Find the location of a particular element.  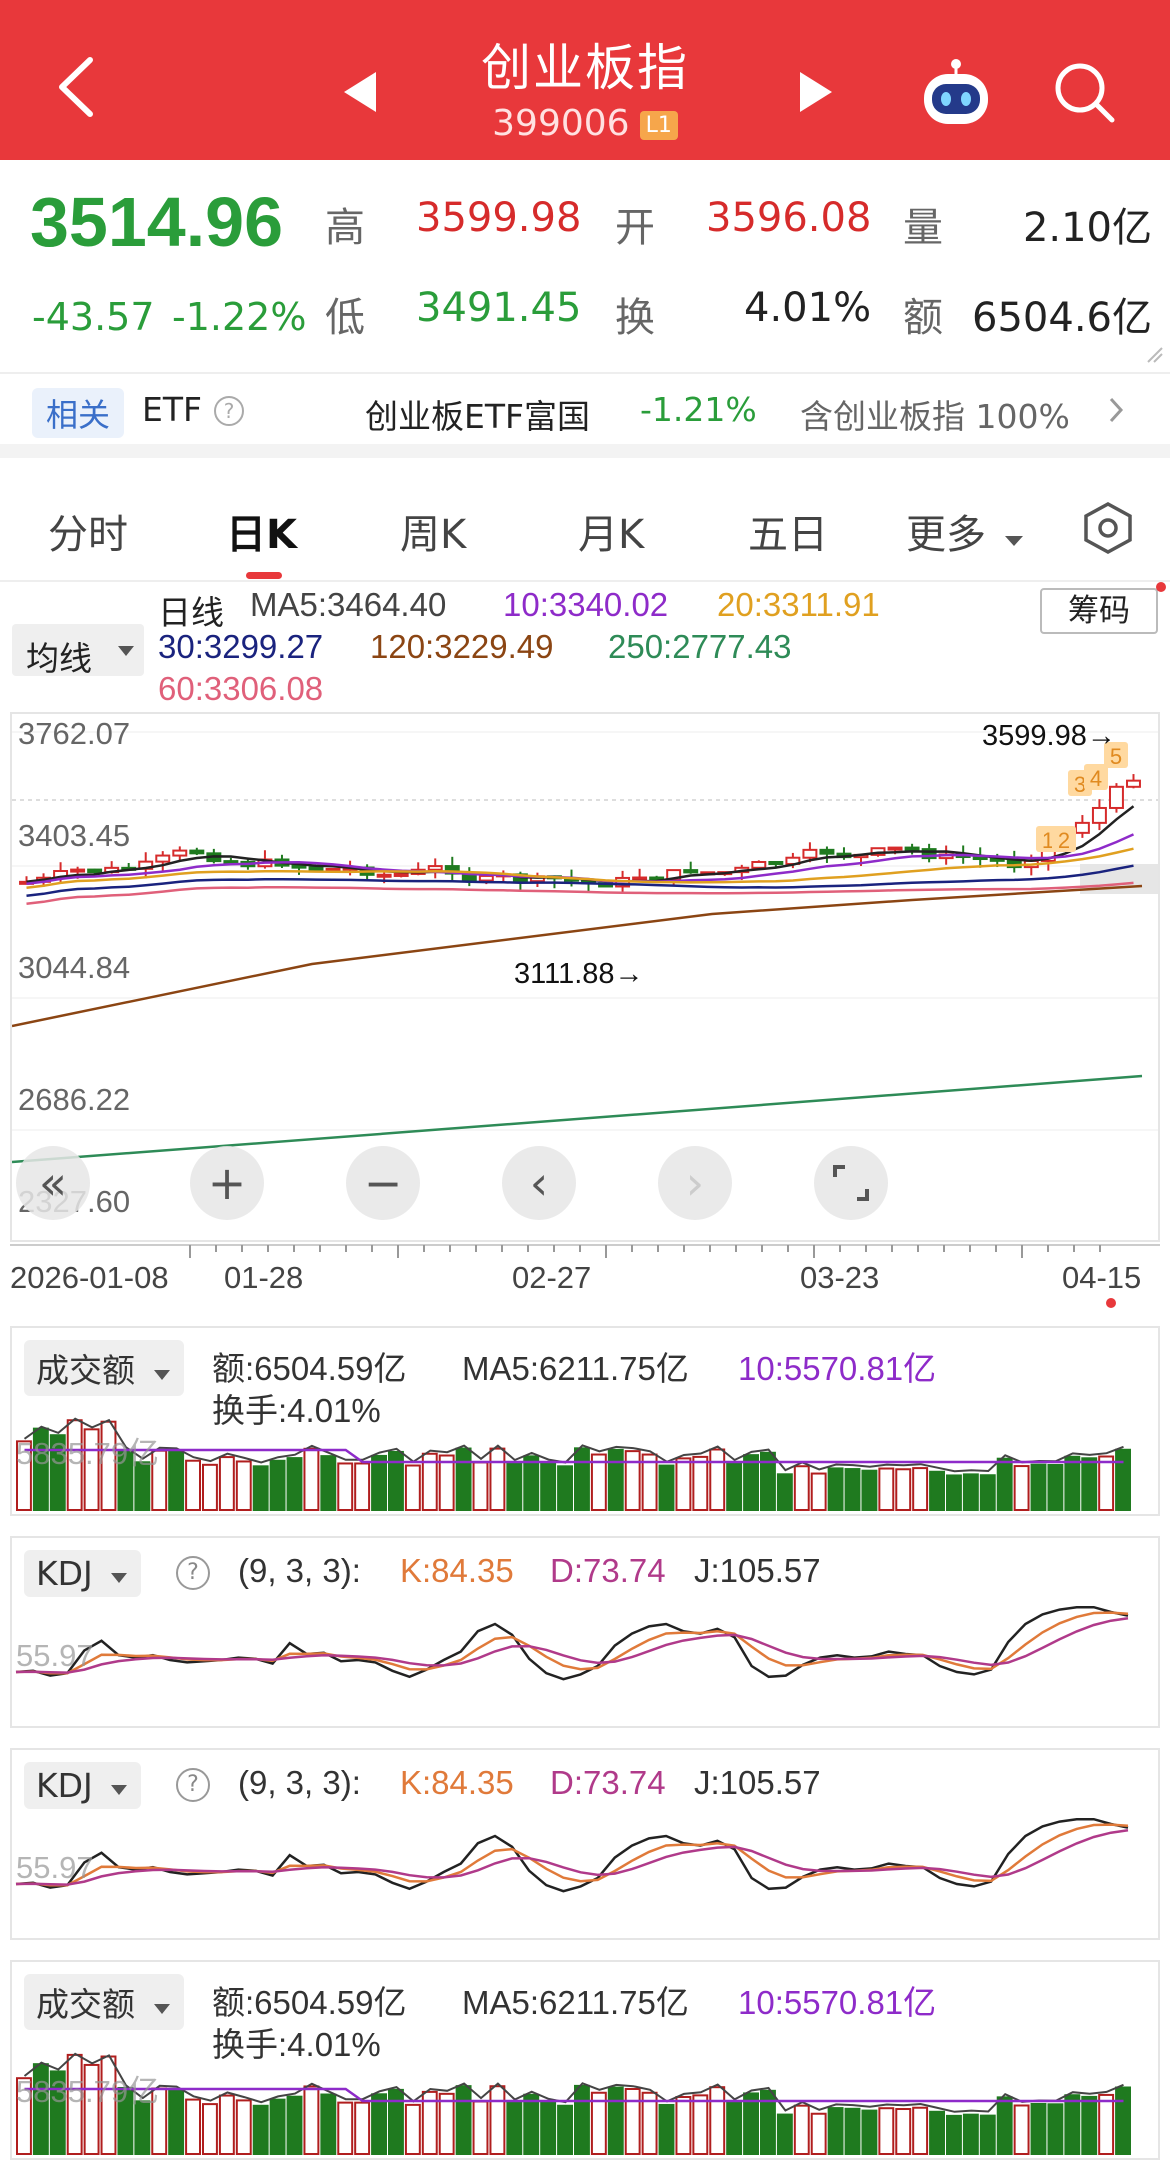

open-label: 开 is located at coordinates (635, 228).